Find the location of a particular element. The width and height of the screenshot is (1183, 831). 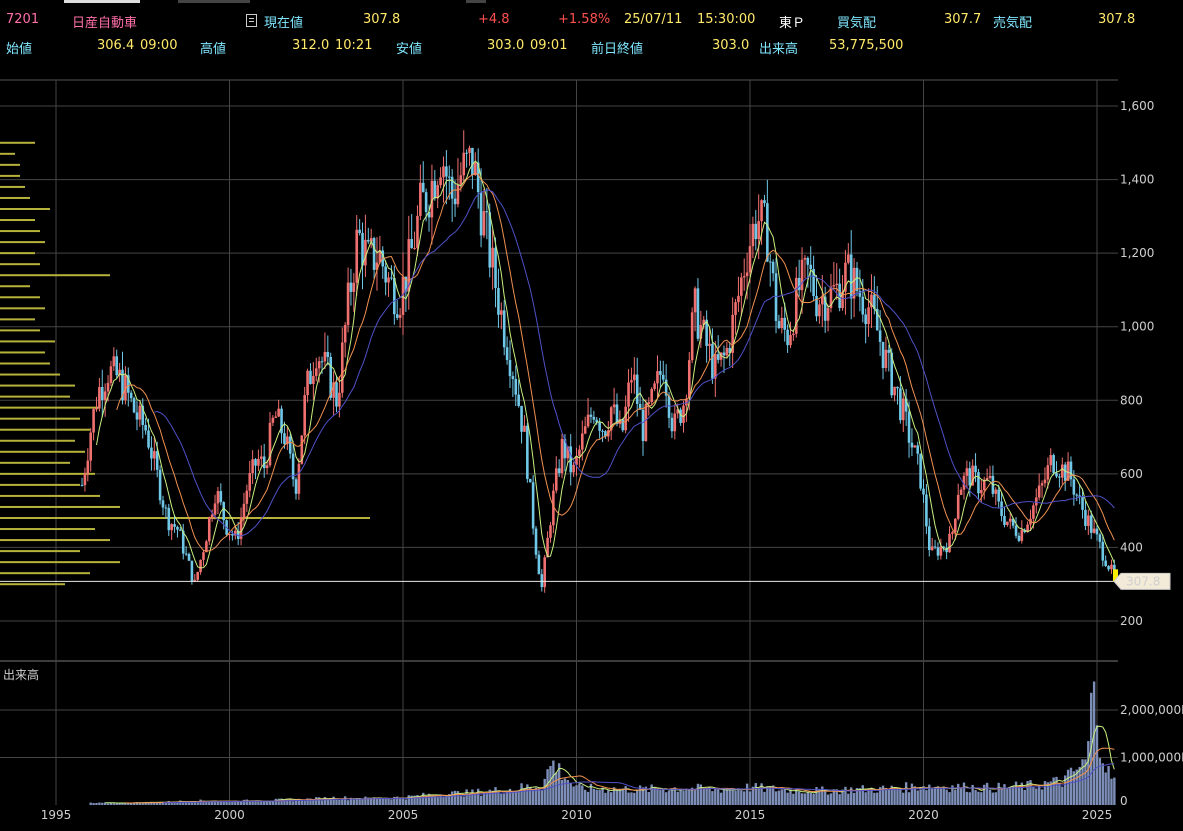

year-tick-label: 2025 is located at coordinates (1097, 815).